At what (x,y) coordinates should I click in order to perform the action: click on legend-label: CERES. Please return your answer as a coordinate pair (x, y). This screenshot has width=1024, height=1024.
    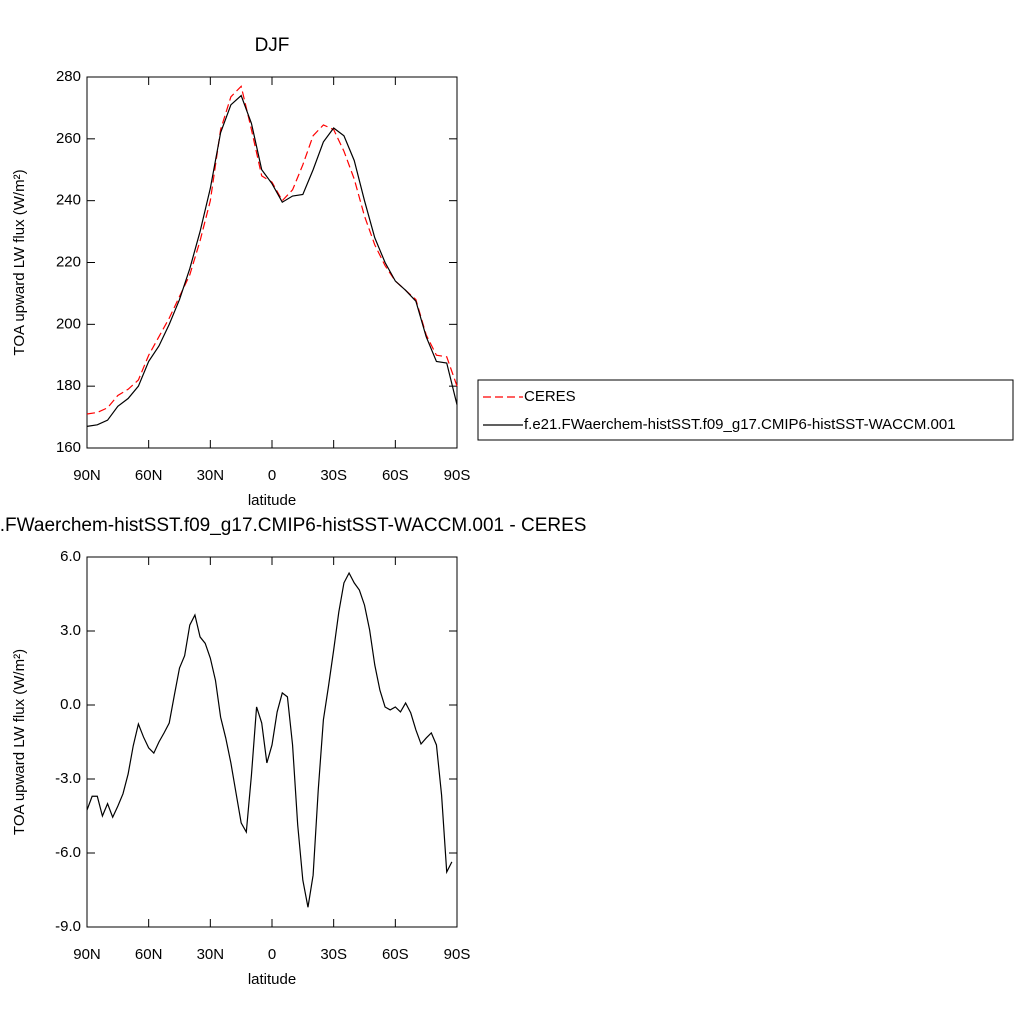
    Looking at the image, I should click on (550, 396).